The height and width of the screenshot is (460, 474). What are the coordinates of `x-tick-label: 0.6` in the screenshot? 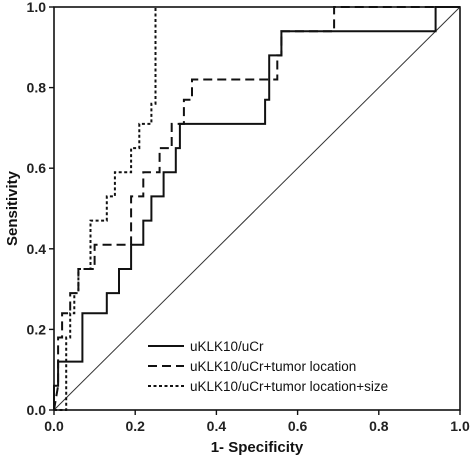 It's located at (298, 426).